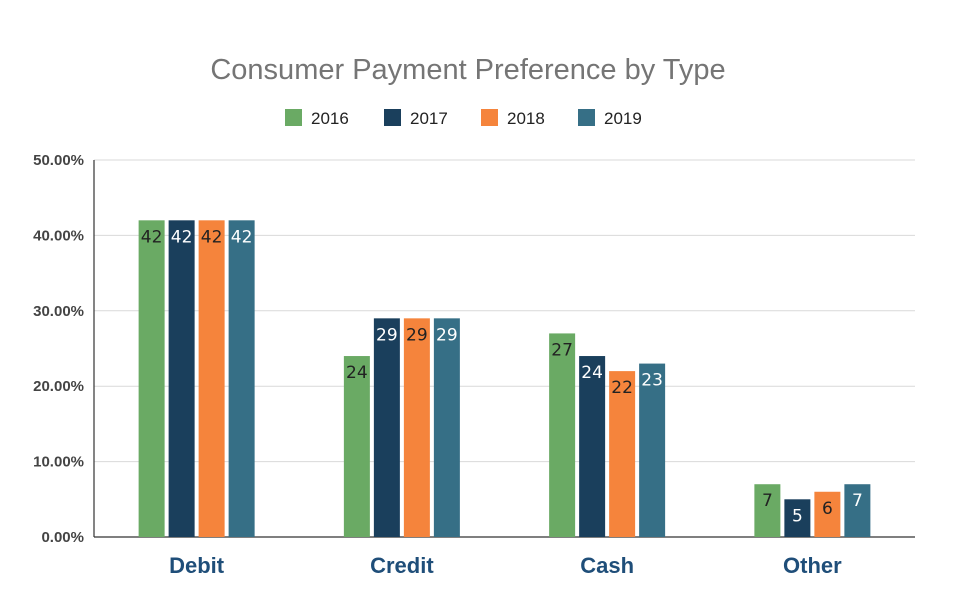  What do you see at coordinates (463, 118) in the screenshot?
I see `legend: 2016 2017 2018 2019` at bounding box center [463, 118].